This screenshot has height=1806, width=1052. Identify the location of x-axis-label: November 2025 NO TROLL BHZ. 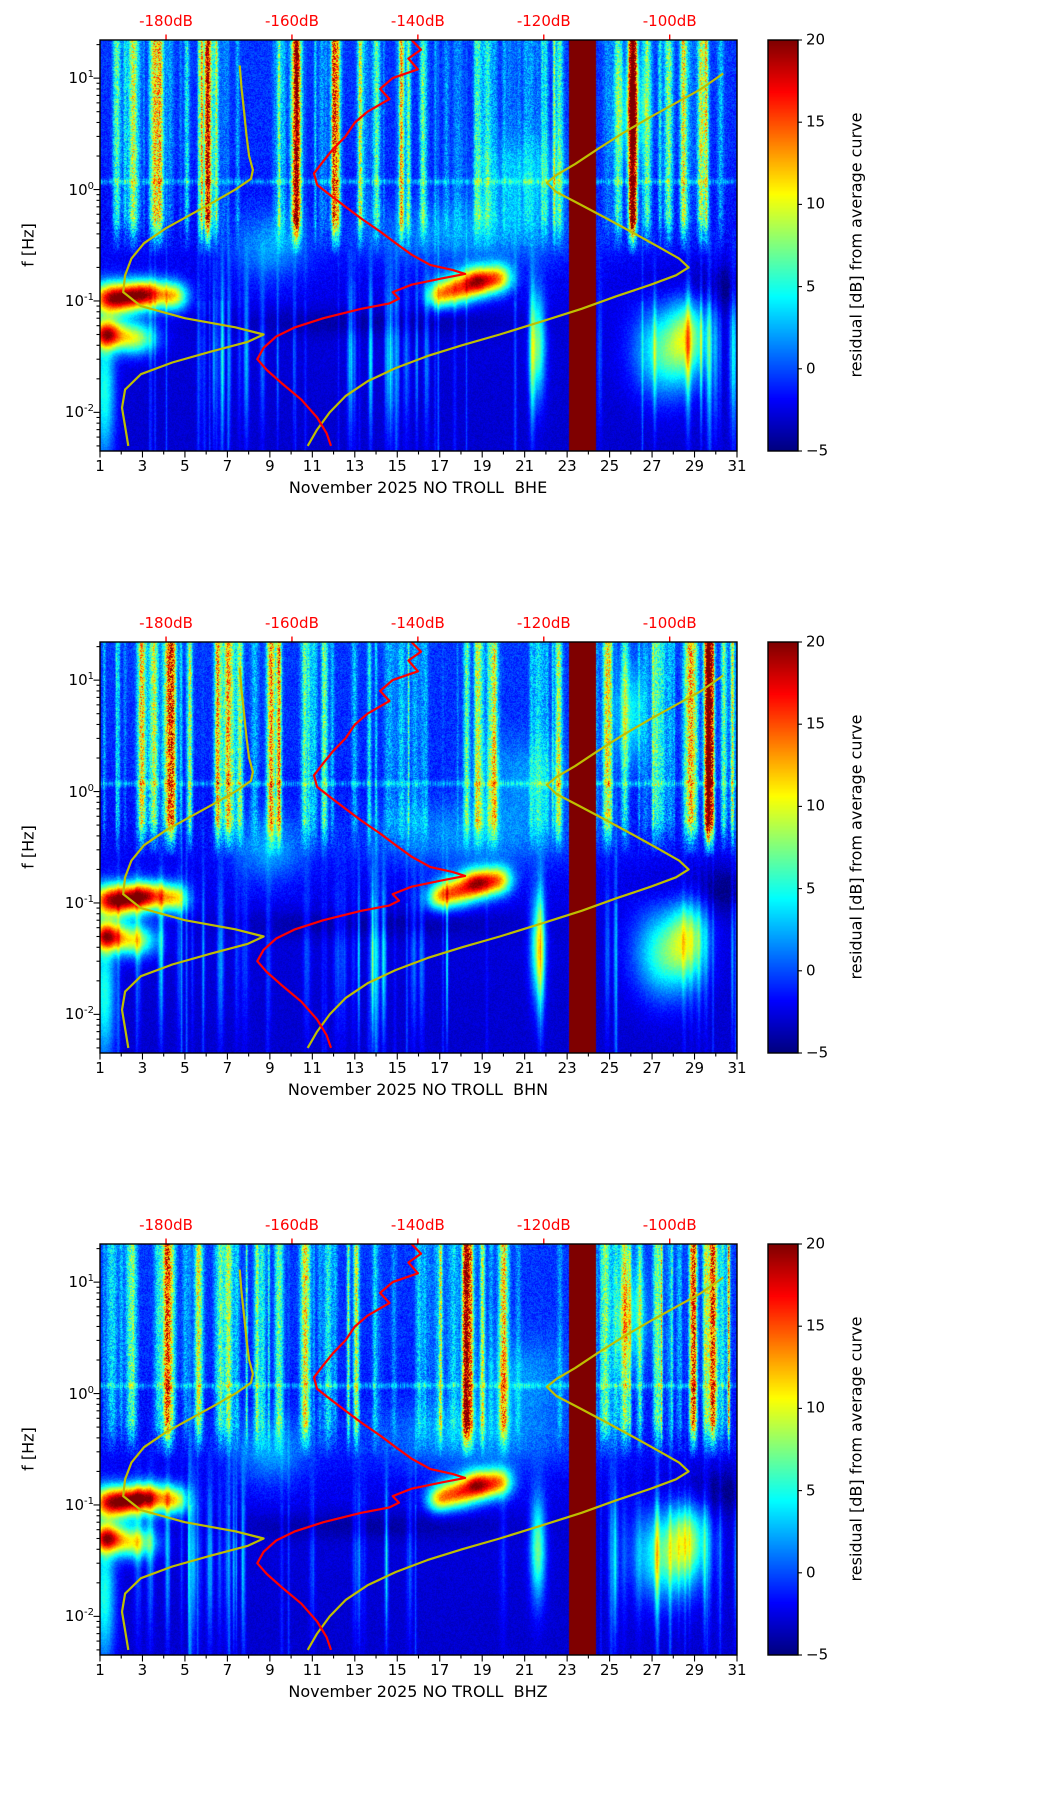
(418, 1691).